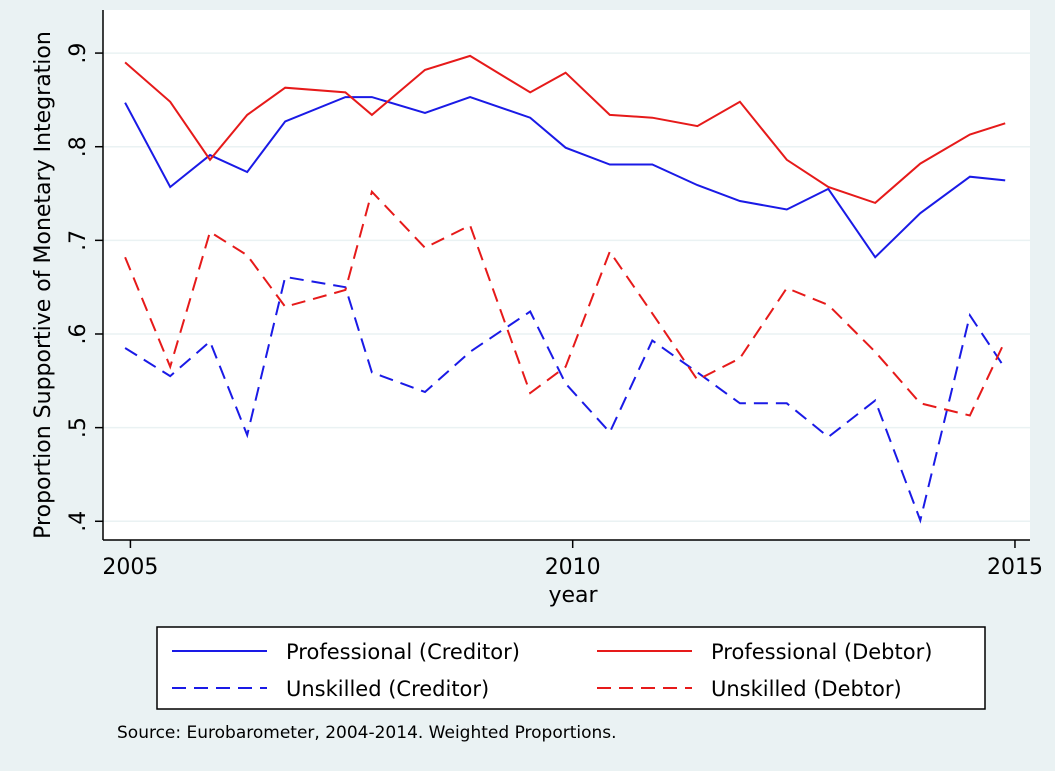 The width and height of the screenshot is (1055, 771). What do you see at coordinates (78, 240) in the screenshot?
I see `y-tick-label: .7` at bounding box center [78, 240].